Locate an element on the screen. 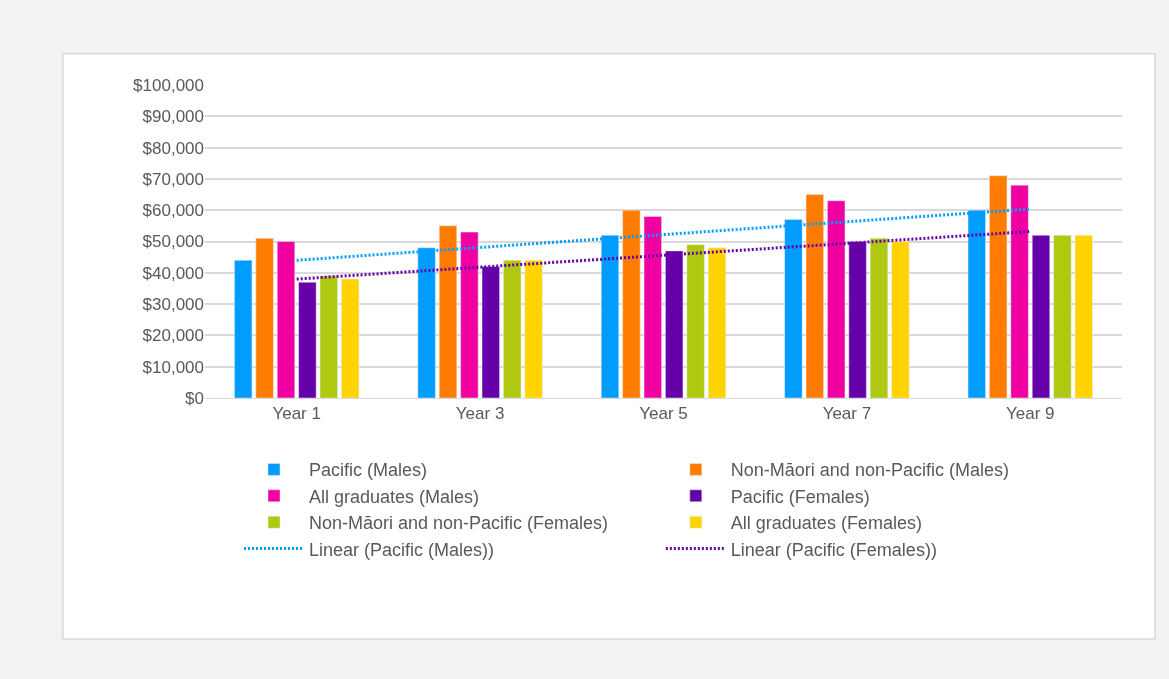  legend-label: All graduates (Males) is located at coordinates (394, 496).